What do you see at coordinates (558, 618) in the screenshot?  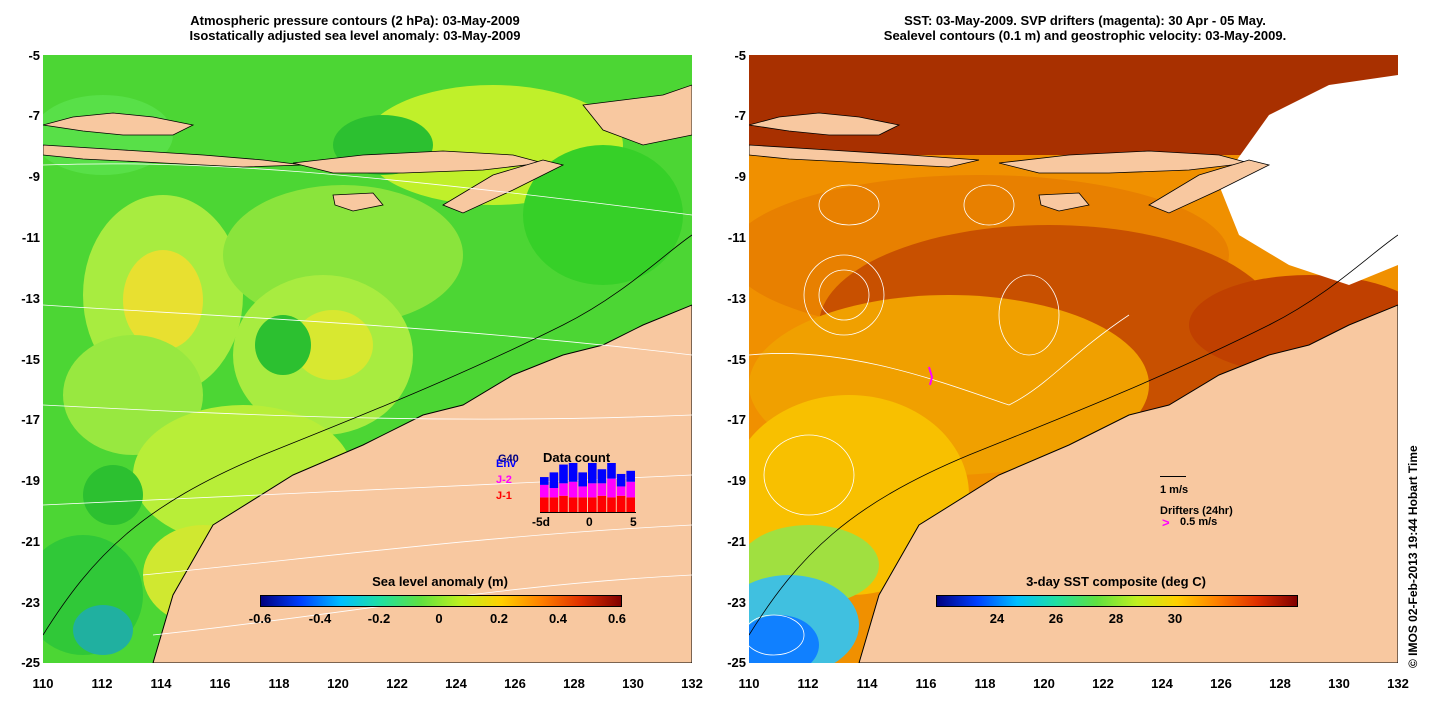 I see `sla-colorbar-tick: 0.4` at bounding box center [558, 618].